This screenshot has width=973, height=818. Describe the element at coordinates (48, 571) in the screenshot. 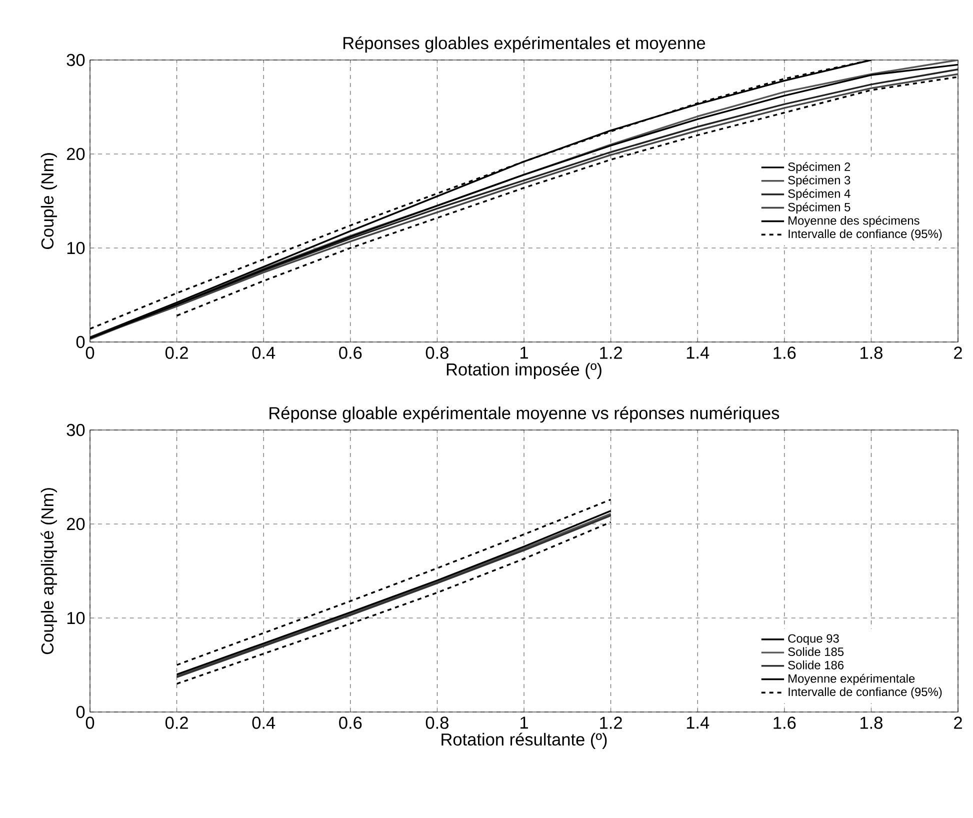

I see `y-axis-title: Couple appliqué (Nm)` at that location.